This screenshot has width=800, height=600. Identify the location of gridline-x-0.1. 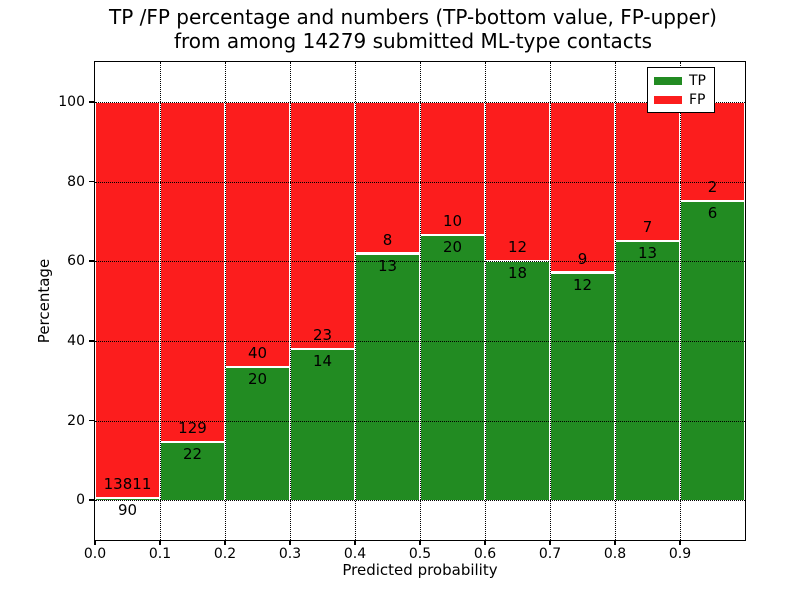
(160, 301).